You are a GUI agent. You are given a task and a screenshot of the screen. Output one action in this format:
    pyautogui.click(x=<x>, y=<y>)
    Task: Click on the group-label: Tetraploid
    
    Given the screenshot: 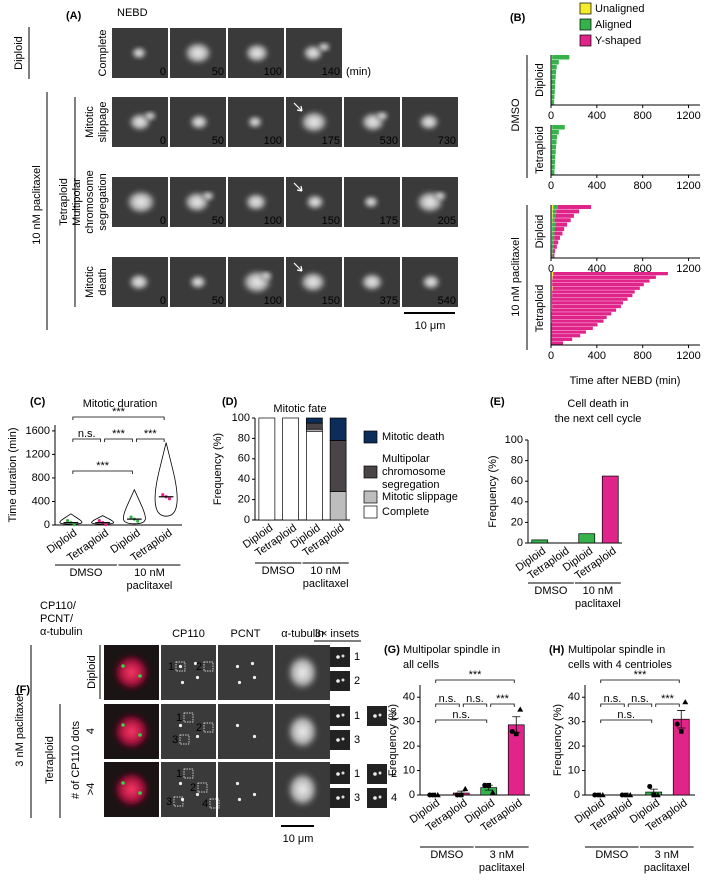 What is the action you would take?
    pyautogui.click(x=50, y=760)
    